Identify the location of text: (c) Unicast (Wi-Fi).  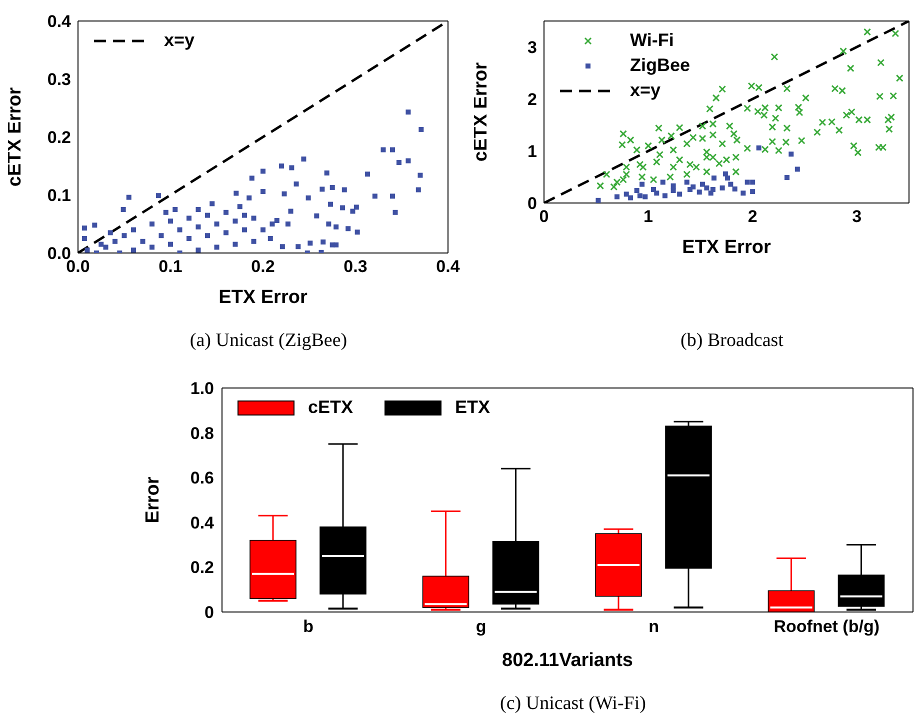
(573, 704).